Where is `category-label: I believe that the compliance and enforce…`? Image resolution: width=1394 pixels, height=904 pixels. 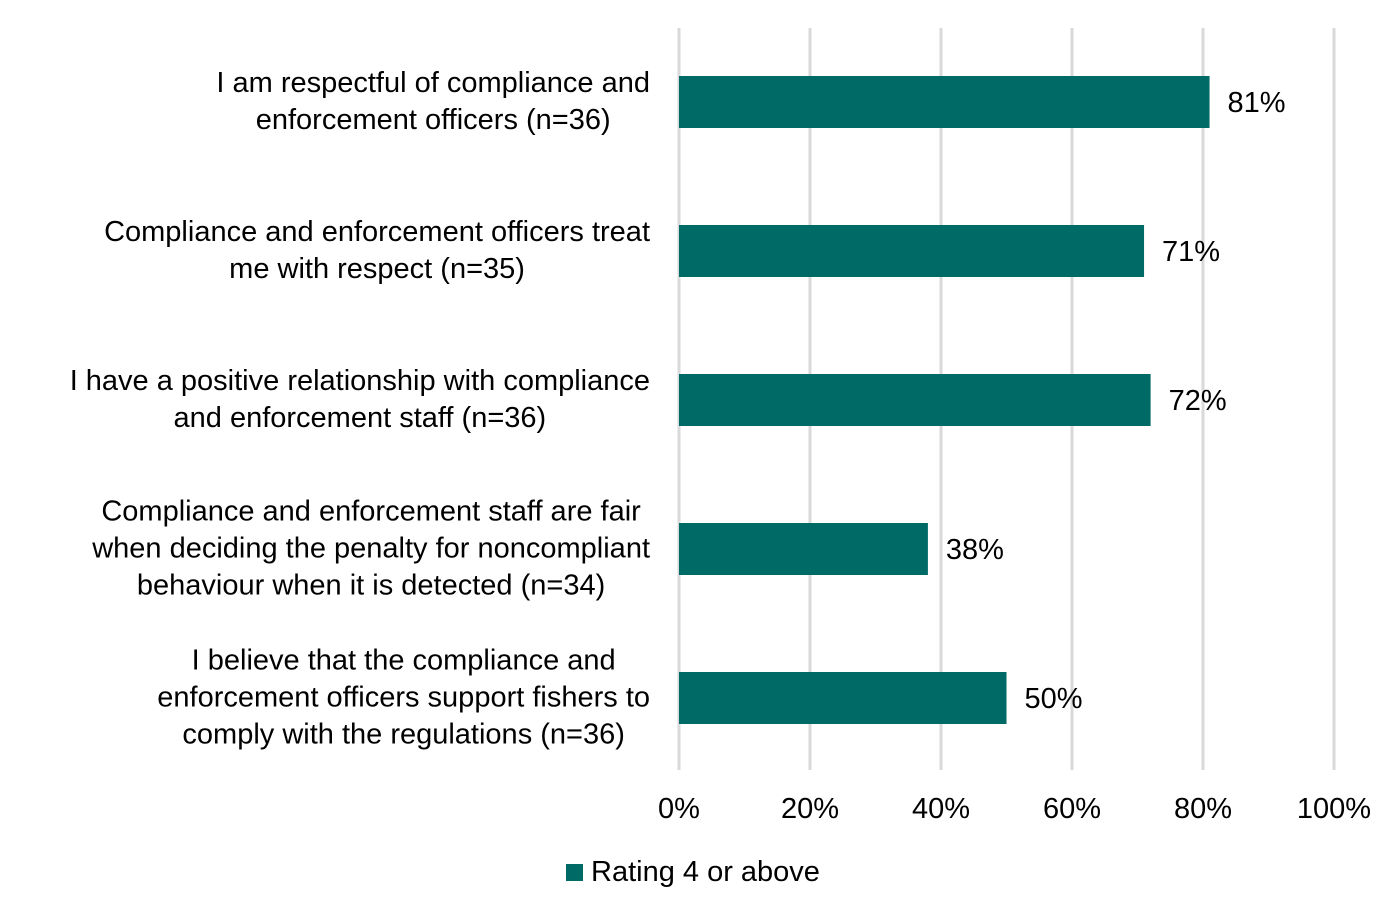 category-label: I believe that the compliance and enforce… is located at coordinates (403, 697).